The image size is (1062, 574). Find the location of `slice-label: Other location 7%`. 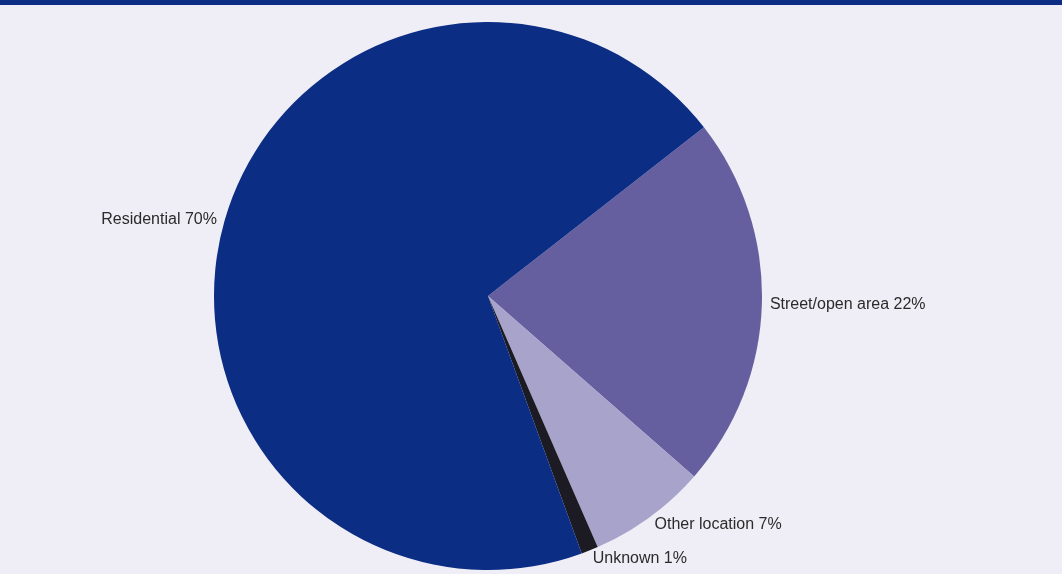

slice-label: Other location 7% is located at coordinates (718, 524).